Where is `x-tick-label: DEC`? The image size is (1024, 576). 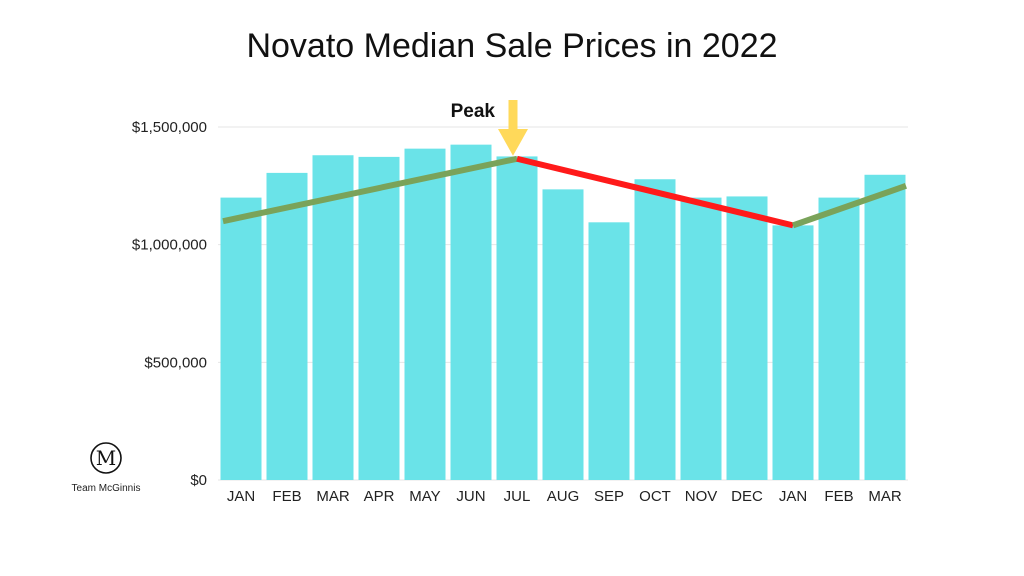 x-tick-label: DEC is located at coordinates (747, 496).